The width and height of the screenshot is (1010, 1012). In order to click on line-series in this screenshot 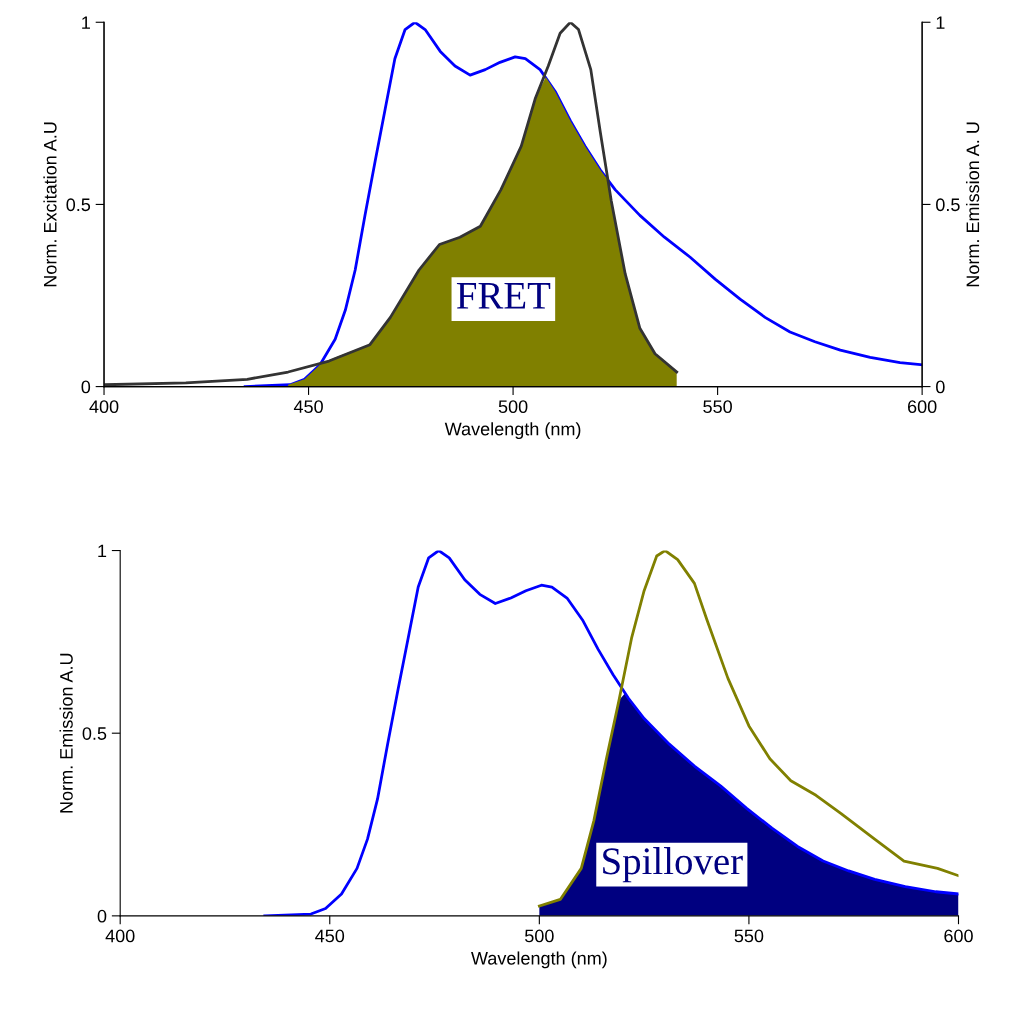, I will do `click(748, 729)`.